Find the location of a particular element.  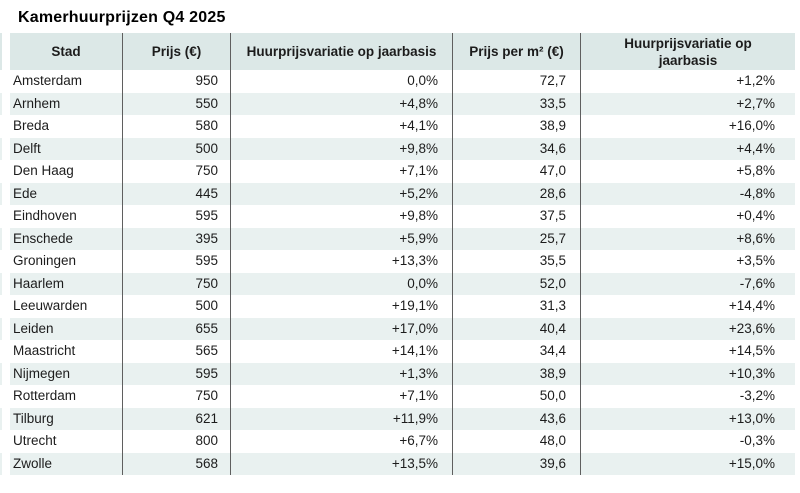

cell-stad: Zwolle is located at coordinates (33, 463).